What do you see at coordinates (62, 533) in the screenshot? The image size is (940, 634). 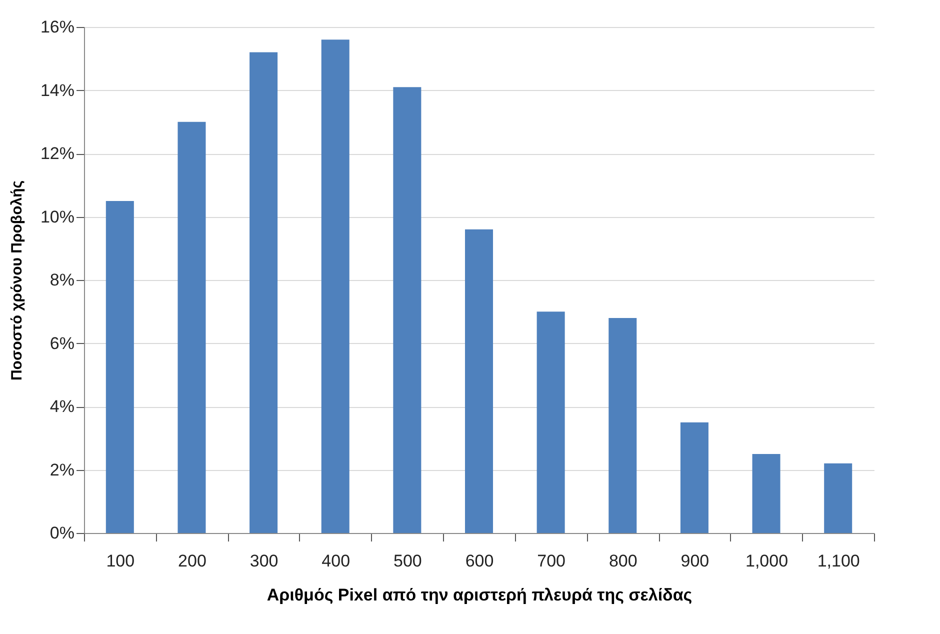 I see `y-tick-label: 0%` at bounding box center [62, 533].